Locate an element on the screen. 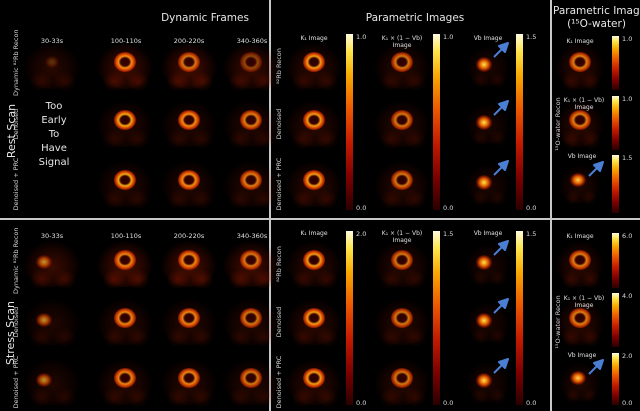 The image size is (640, 411). time-label-rest: 340-360s is located at coordinates (252, 41).